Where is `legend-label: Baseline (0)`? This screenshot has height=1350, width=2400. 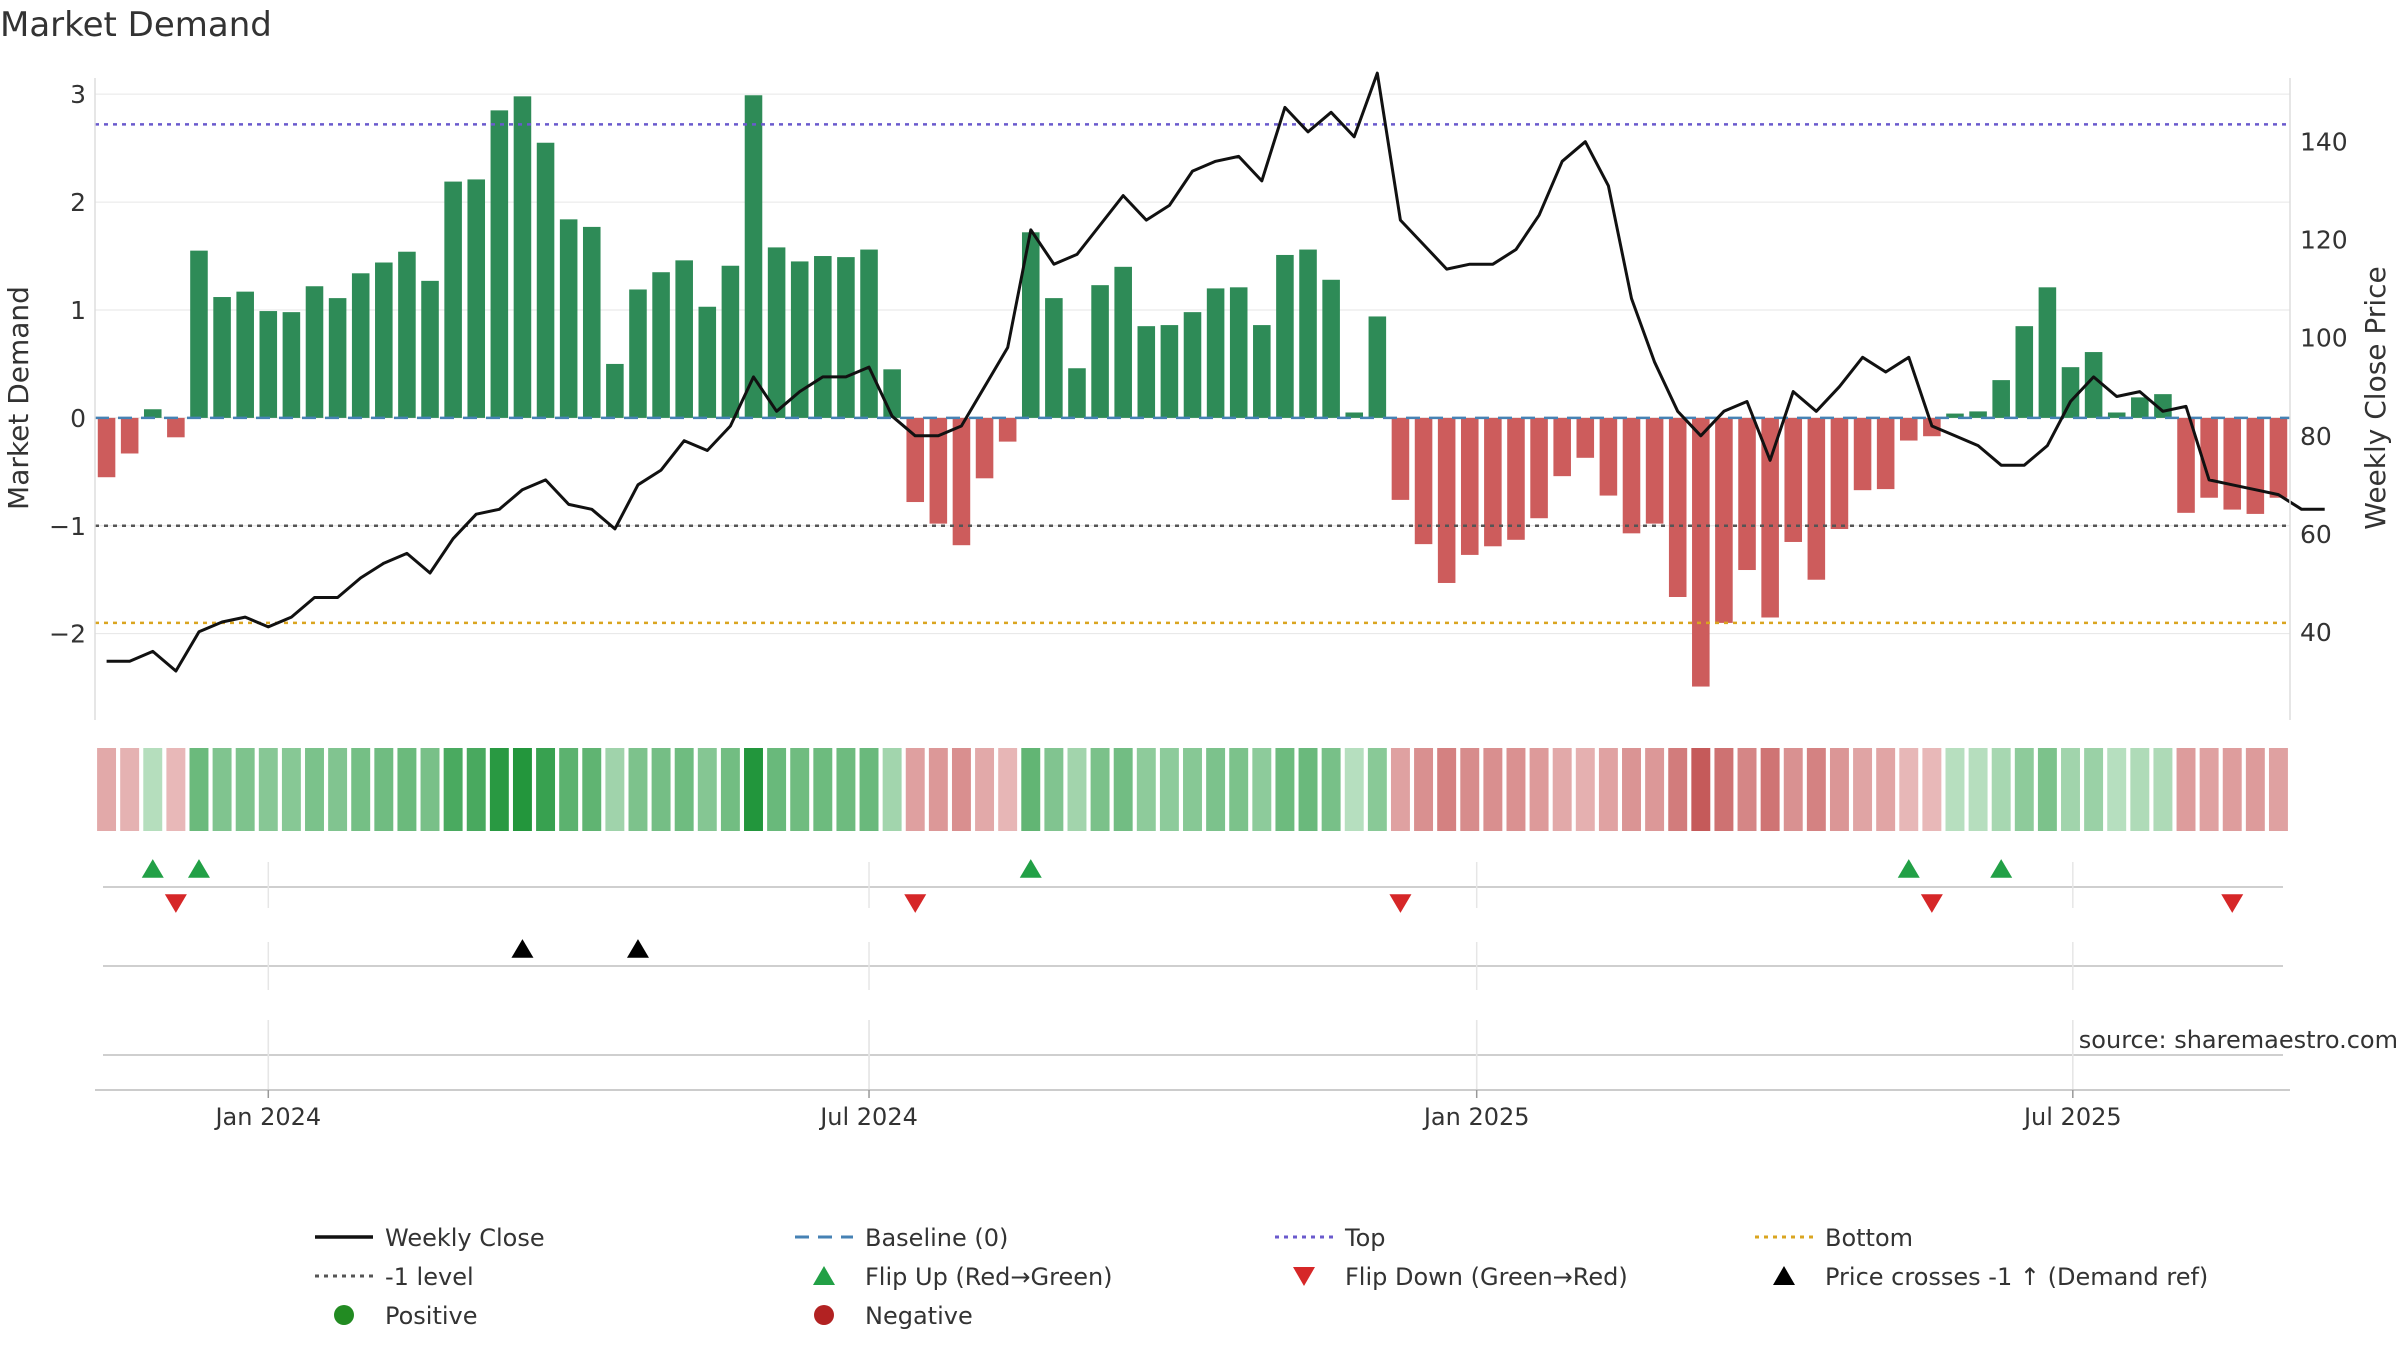 legend-label: Baseline (0) is located at coordinates (936, 1238).